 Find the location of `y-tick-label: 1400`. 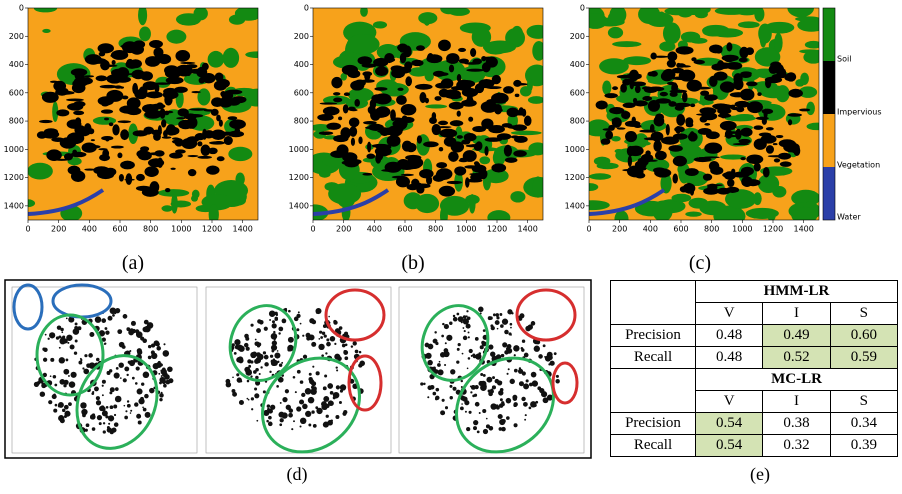

y-tick-label: 1400 is located at coordinates (299, 205).